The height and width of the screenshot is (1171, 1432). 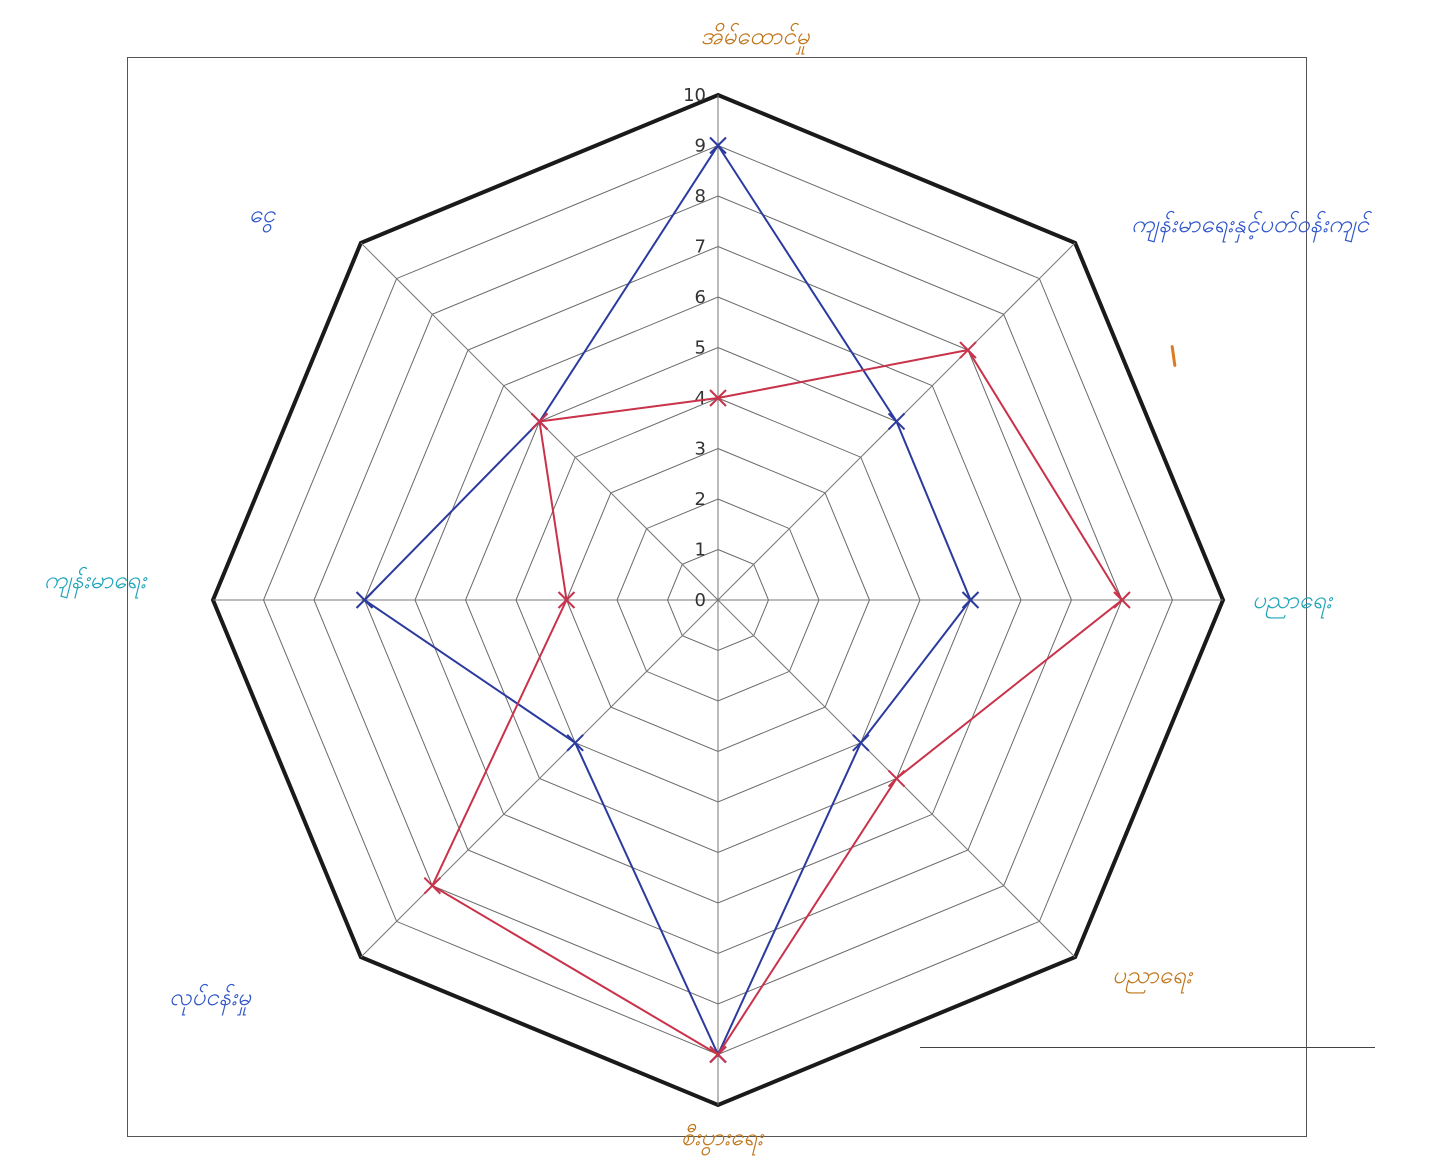 What do you see at coordinates (756, 38) in the screenshot?
I see `axis-label: အိမ်ထောင်မှု` at bounding box center [756, 38].